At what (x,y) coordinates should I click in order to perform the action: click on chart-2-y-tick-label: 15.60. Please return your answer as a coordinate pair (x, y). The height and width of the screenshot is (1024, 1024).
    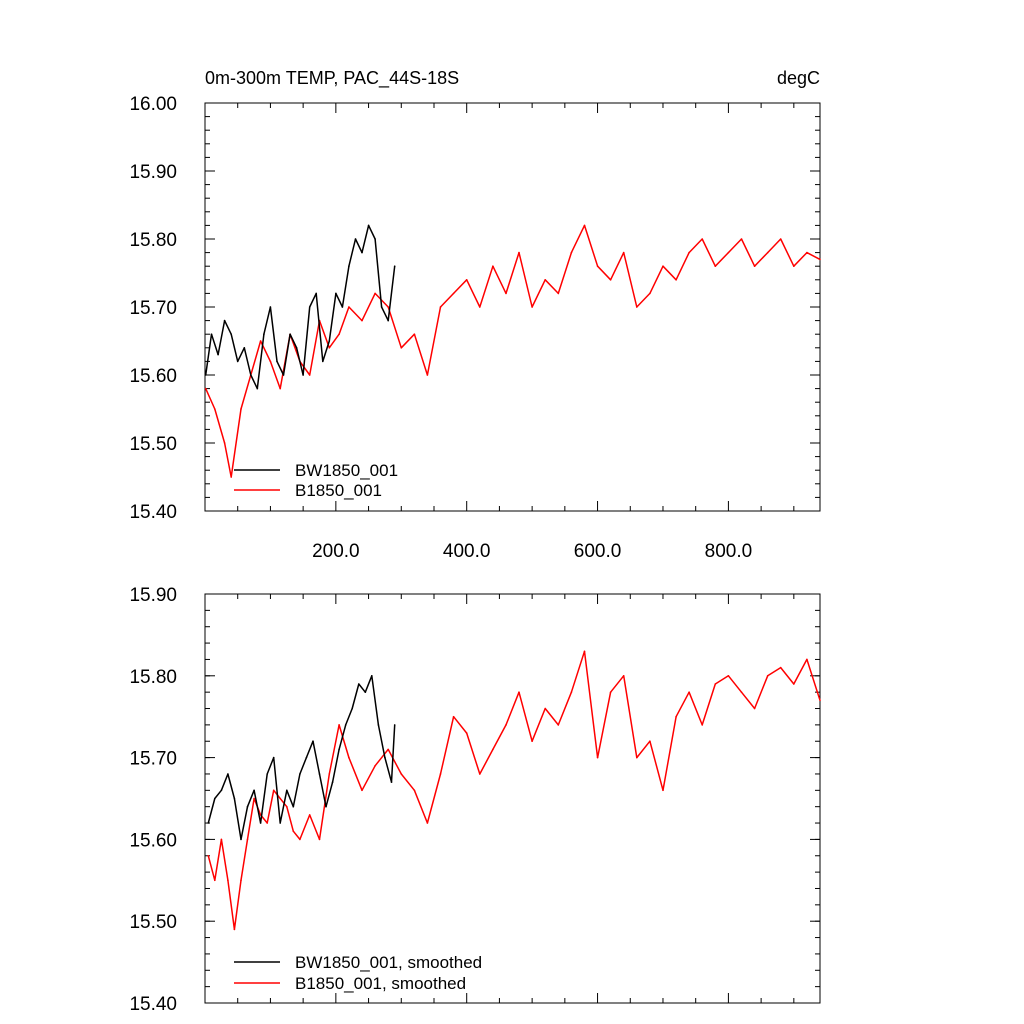
    Looking at the image, I should click on (153, 840).